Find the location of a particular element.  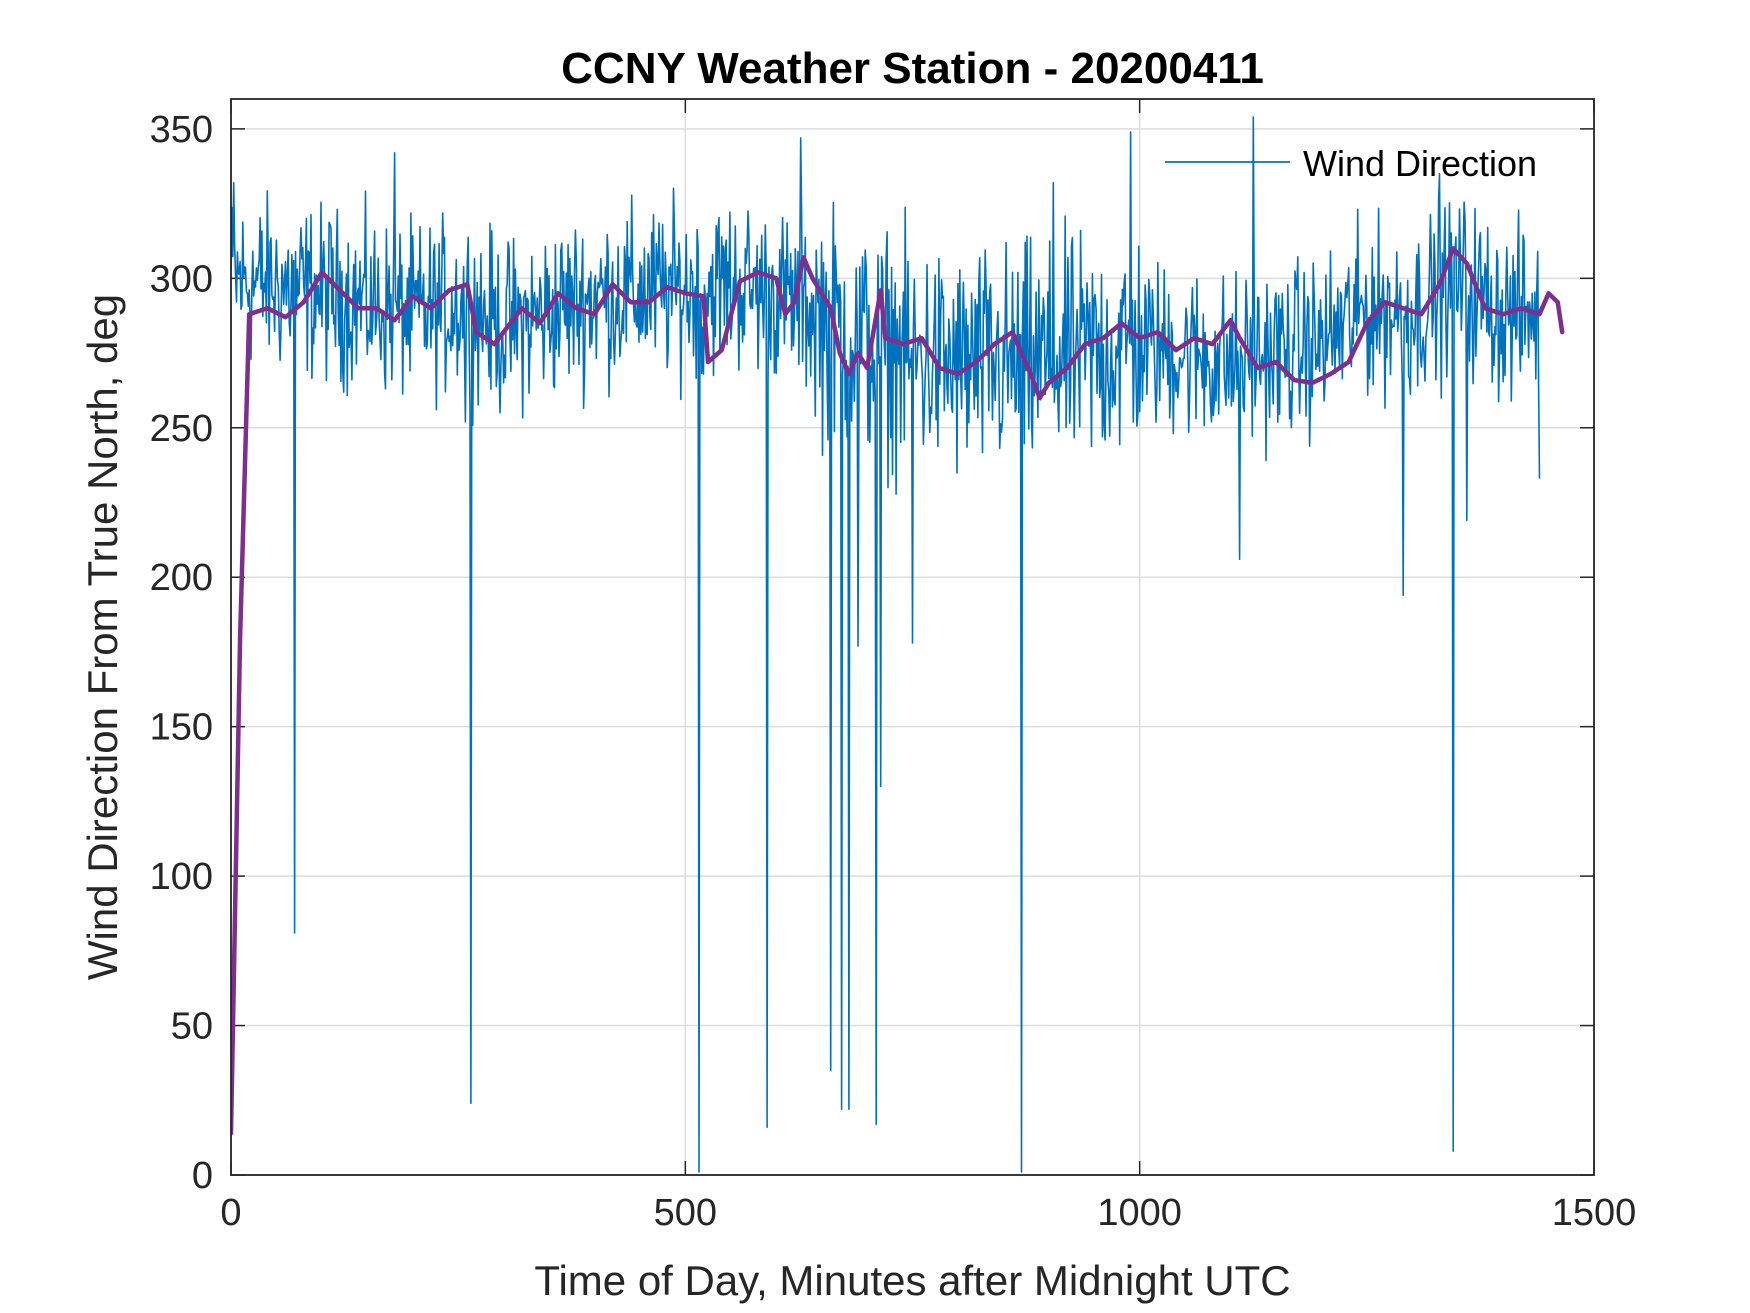

y-tick-label: 300 is located at coordinates (181, 279).